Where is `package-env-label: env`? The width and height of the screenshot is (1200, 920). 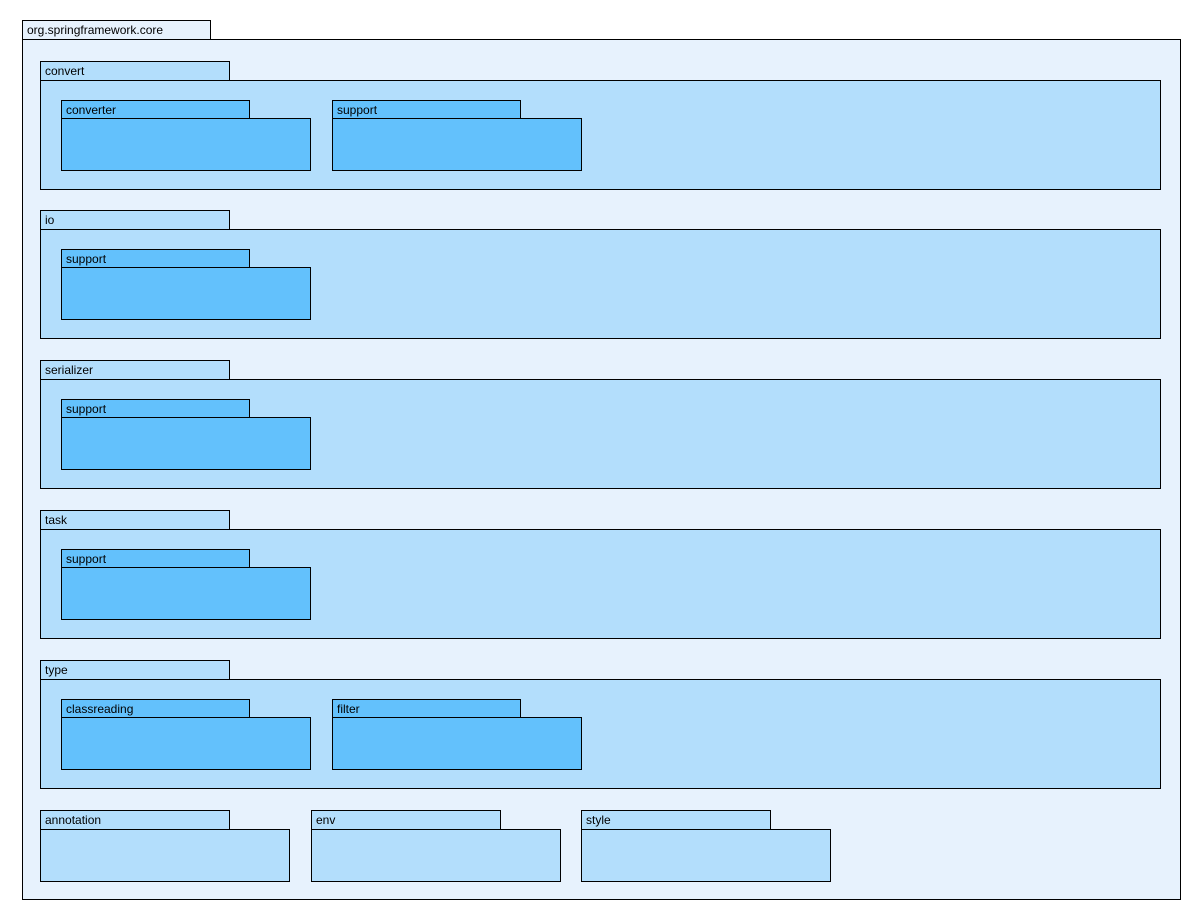 package-env-label: env is located at coordinates (326, 820).